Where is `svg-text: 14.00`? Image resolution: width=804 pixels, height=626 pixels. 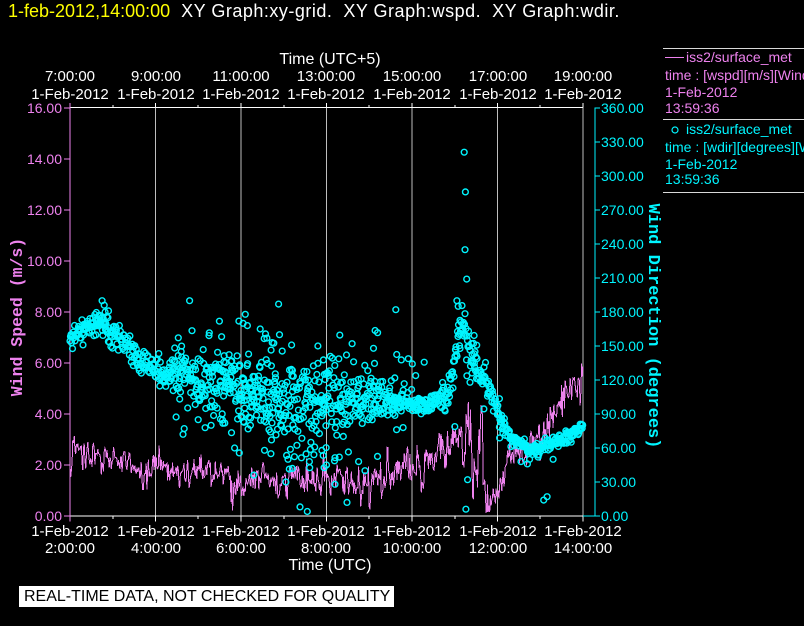
svg-text: 14.00 is located at coordinates (44, 159).